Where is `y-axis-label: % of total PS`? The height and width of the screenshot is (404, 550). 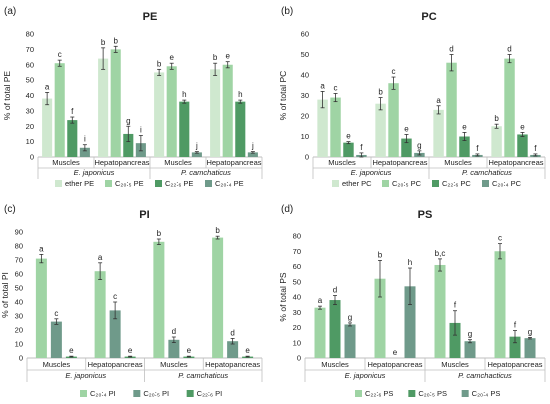 y-axis-label: % of total PS is located at coordinates (283, 296).